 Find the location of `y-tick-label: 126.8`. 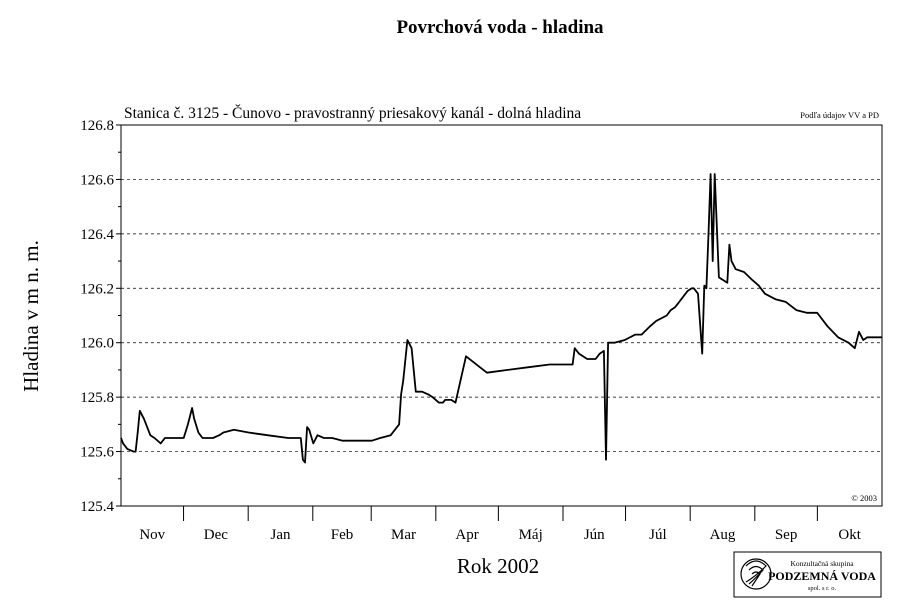

y-tick-label: 126.8 is located at coordinates (97, 126).